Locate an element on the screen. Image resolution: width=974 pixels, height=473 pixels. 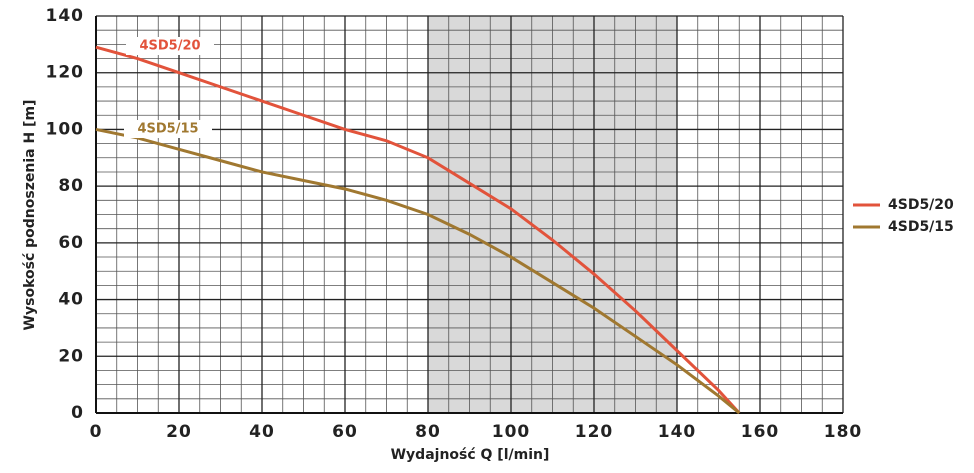
x-axis-label: Wydajność Q [l/min] is located at coordinates (470, 455).